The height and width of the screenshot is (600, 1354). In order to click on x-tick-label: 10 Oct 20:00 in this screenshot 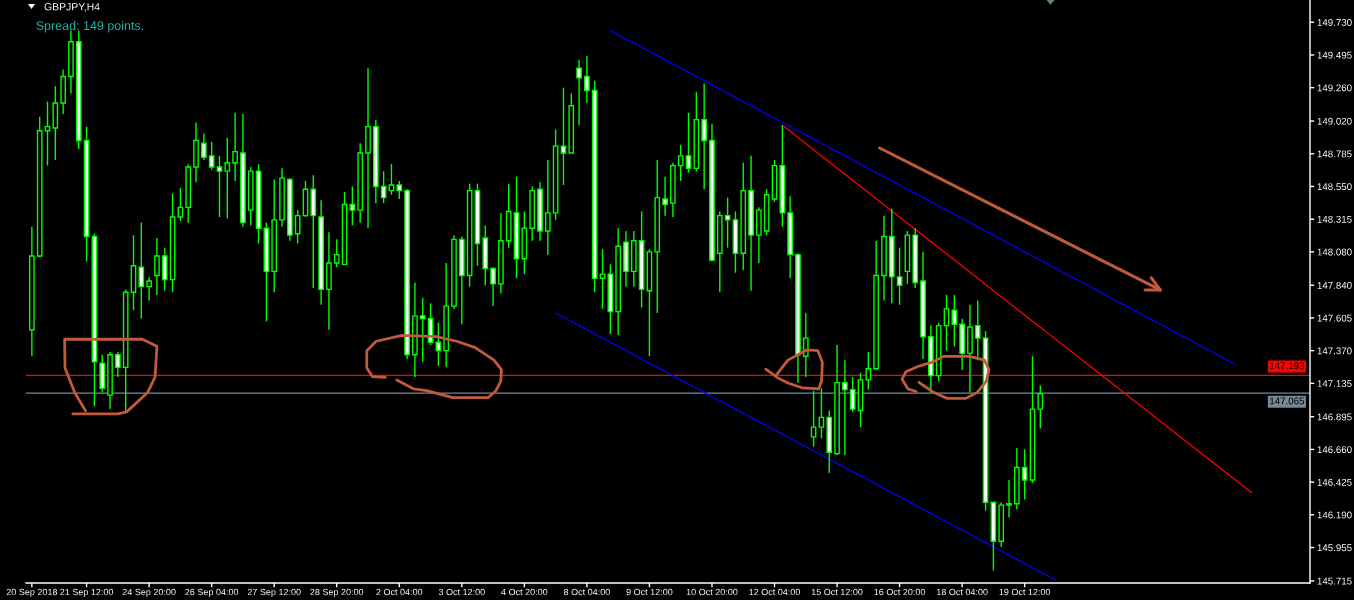, I will do `click(712, 592)`.